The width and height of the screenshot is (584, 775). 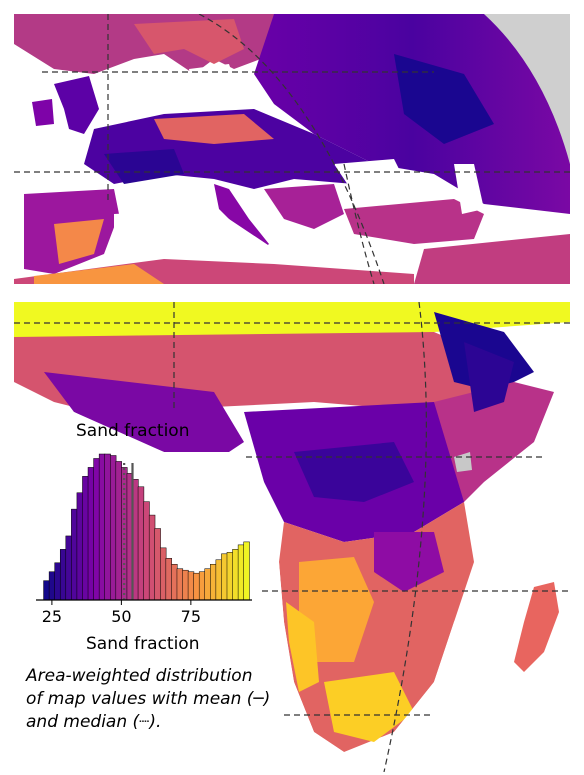 What do you see at coordinates (189, 41) in the screenshot?
I see `land-scandinavia-south` at bounding box center [189, 41].